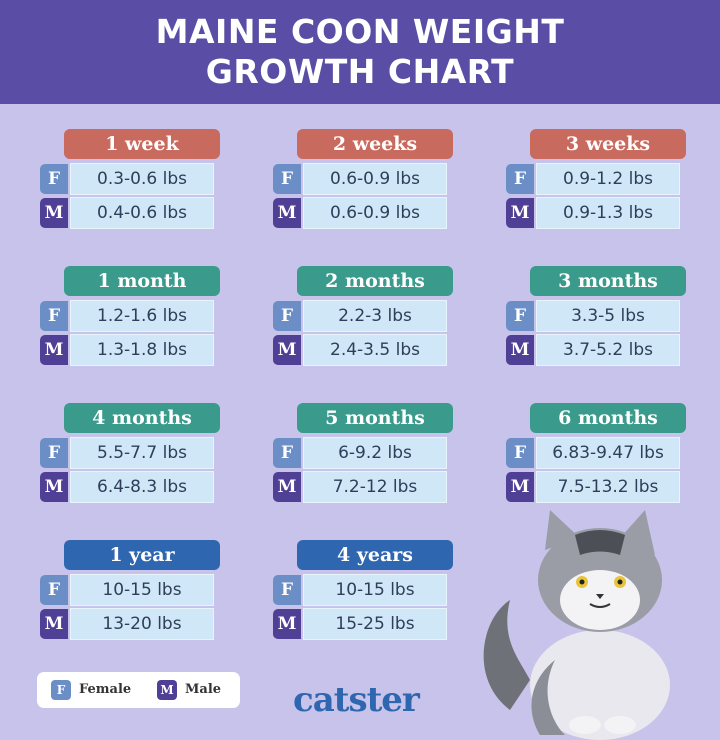 This screenshot has height=740, width=720. I want to click on legend-female: F Female, so click(91, 690).